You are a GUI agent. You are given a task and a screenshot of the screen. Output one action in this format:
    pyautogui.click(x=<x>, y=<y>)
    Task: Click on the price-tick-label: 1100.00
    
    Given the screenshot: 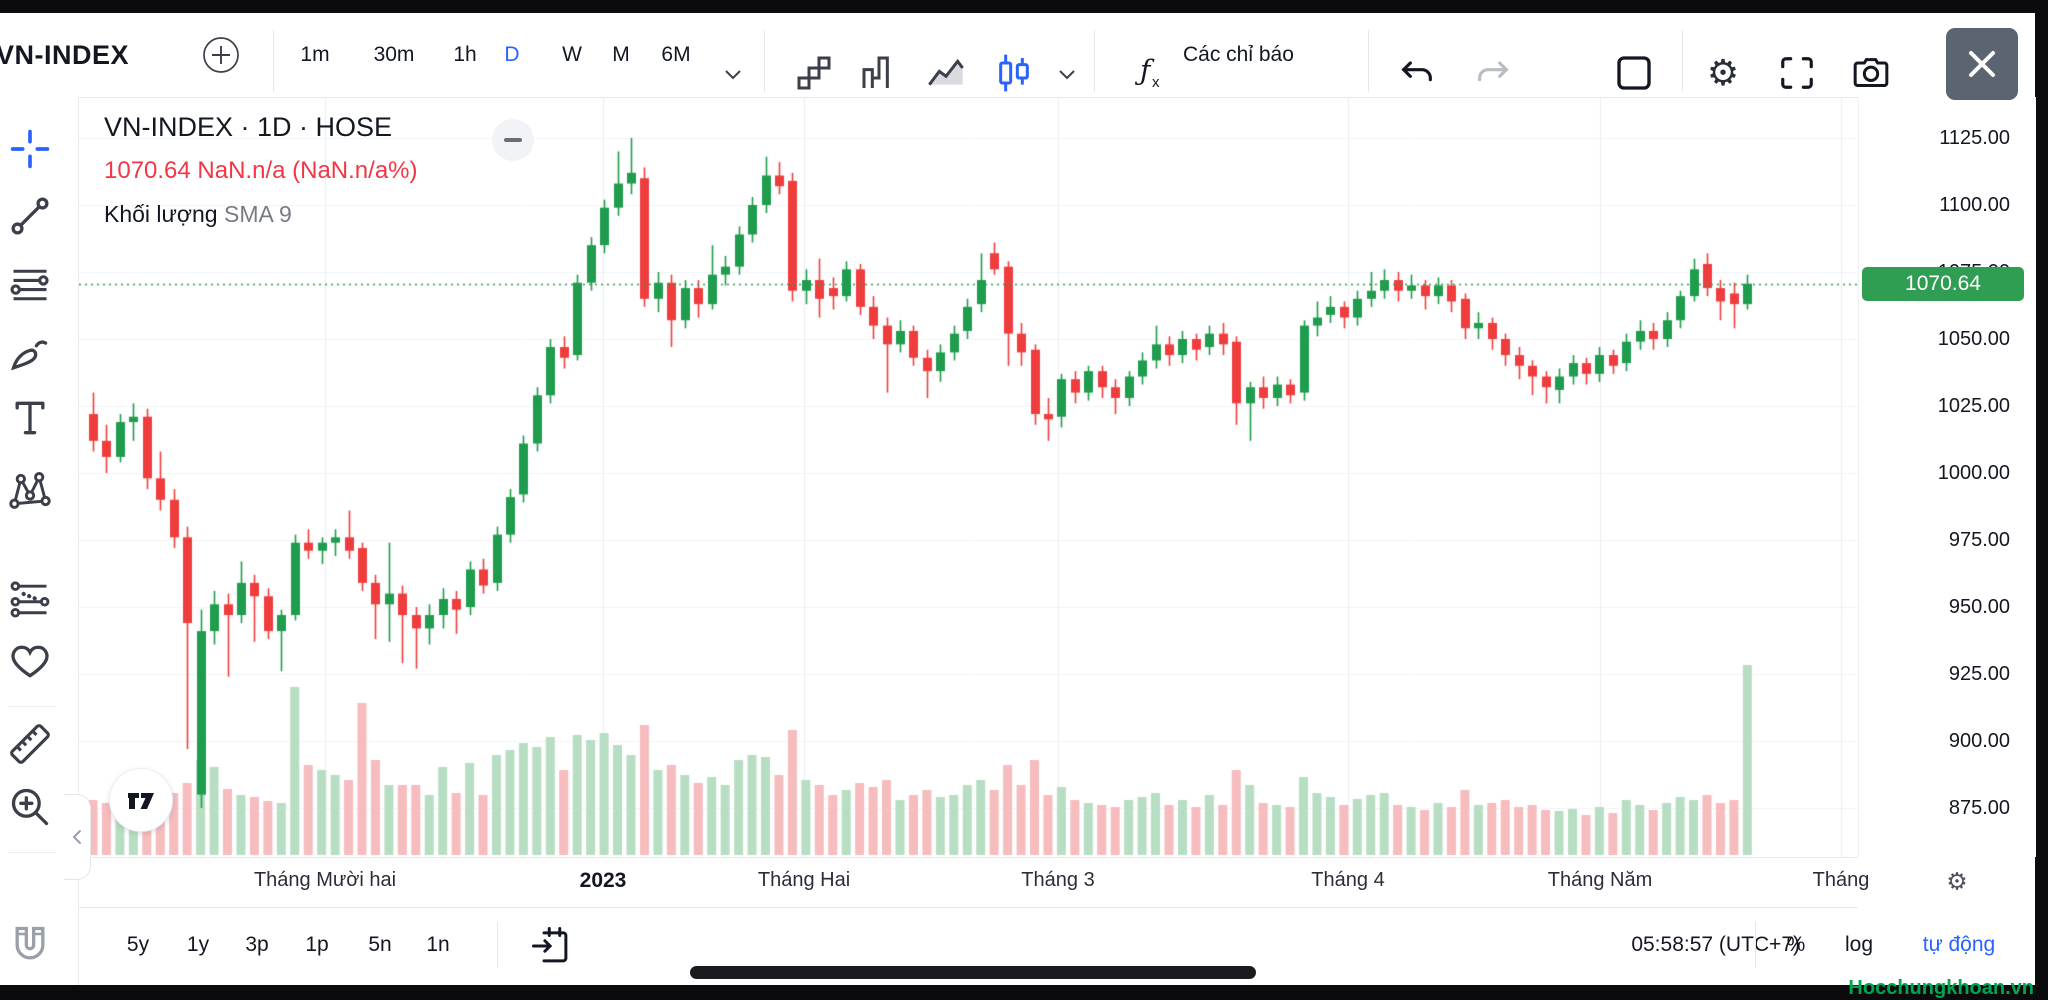 What is the action you would take?
    pyautogui.click(x=1974, y=205)
    